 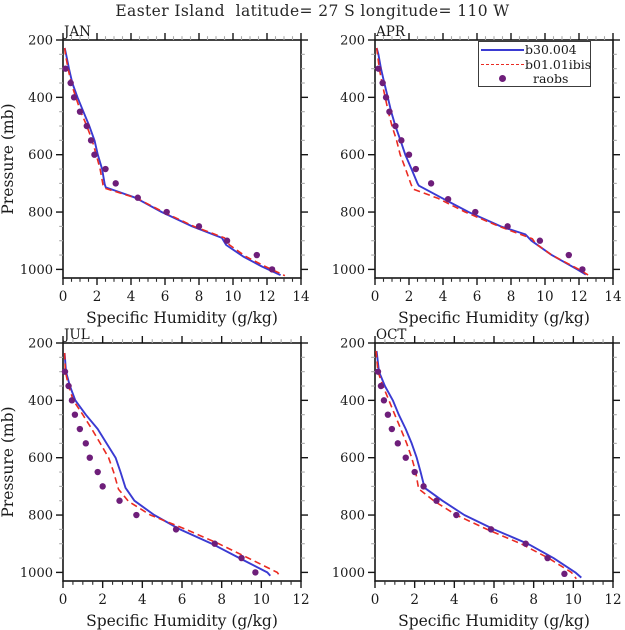 What do you see at coordinates (551, 49) in the screenshot?
I see `legend-label: b30.004` at bounding box center [551, 49].